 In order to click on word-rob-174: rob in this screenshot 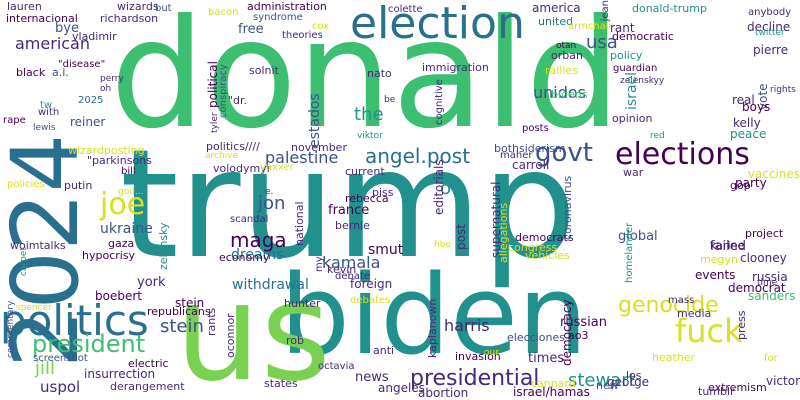, I will do `click(295, 340)`.